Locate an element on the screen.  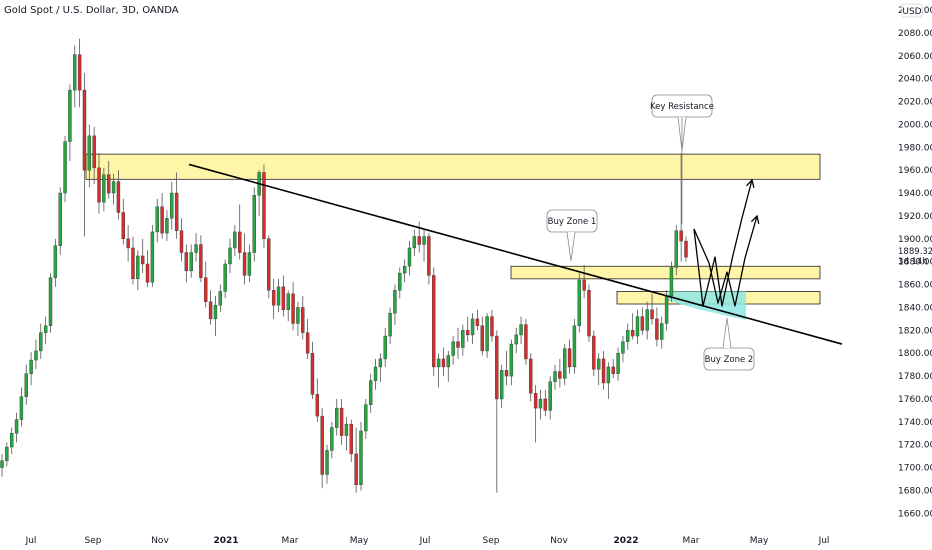
currency-badge-box is located at coordinates (912, 10).